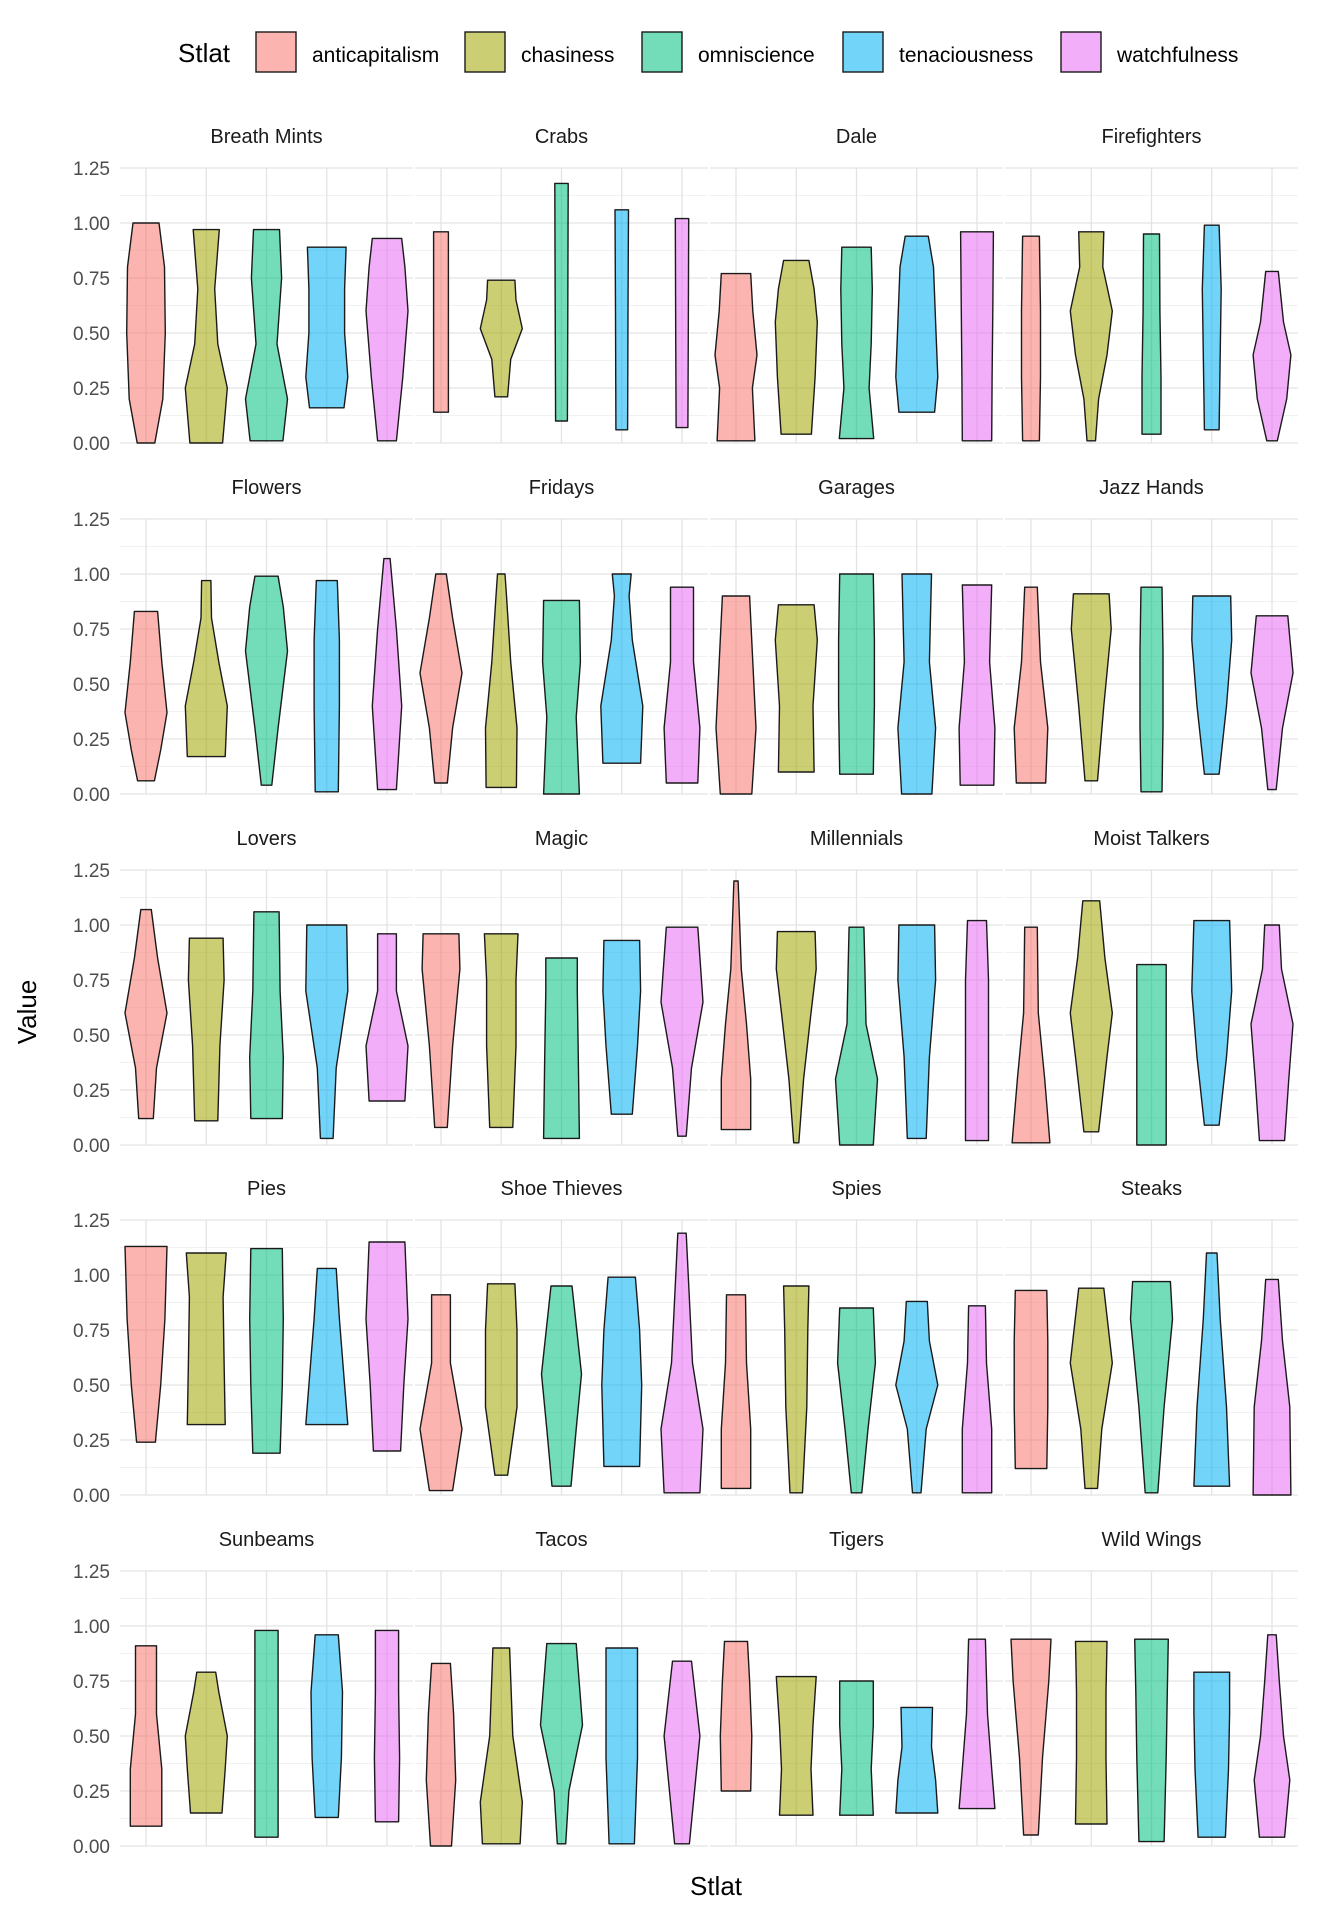  I want to click on facet-panel: Lovers 0.00 0.25 0.50 0.75 1.00 1.25, so click(243, 992).